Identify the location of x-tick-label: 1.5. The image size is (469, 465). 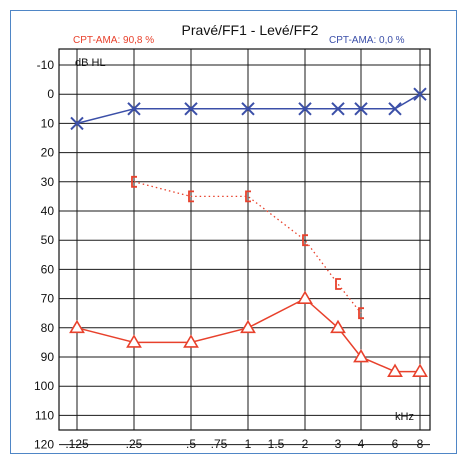
(276, 444).